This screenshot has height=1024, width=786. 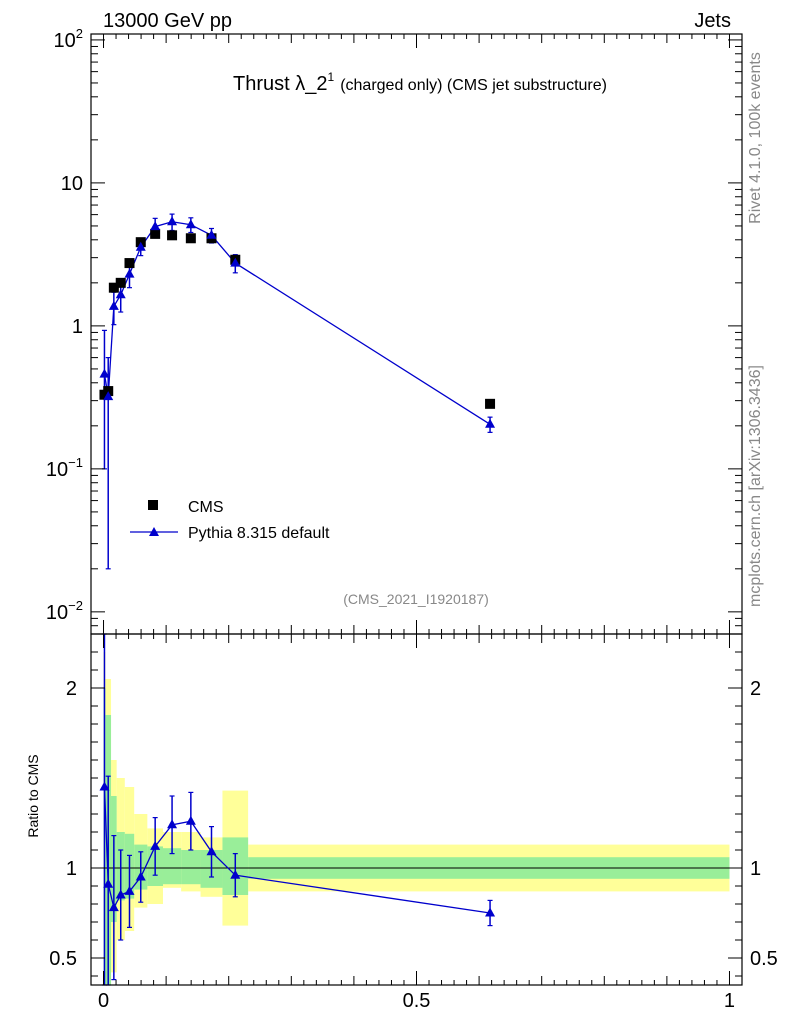 What do you see at coordinates (280, 84) in the screenshot?
I see `main-title-text: Thrust λ_2` at bounding box center [280, 84].